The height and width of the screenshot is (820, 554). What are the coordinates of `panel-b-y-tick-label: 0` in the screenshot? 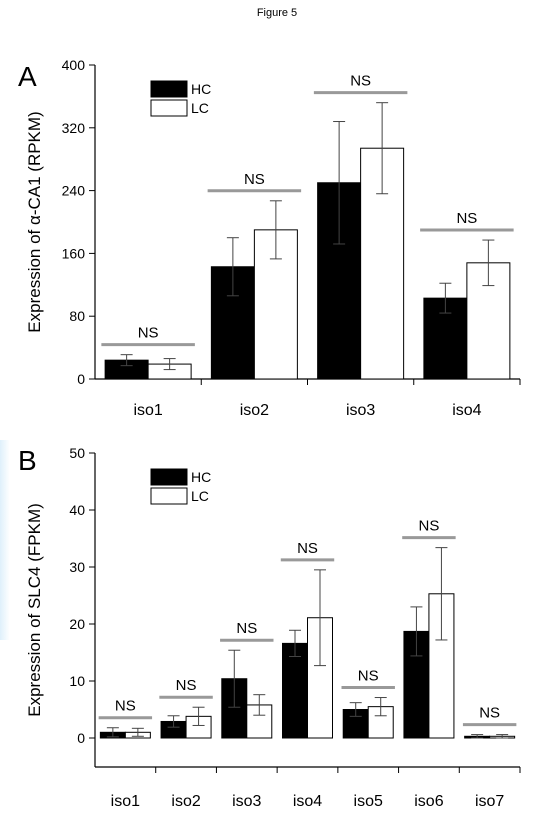 It's located at (81, 738).